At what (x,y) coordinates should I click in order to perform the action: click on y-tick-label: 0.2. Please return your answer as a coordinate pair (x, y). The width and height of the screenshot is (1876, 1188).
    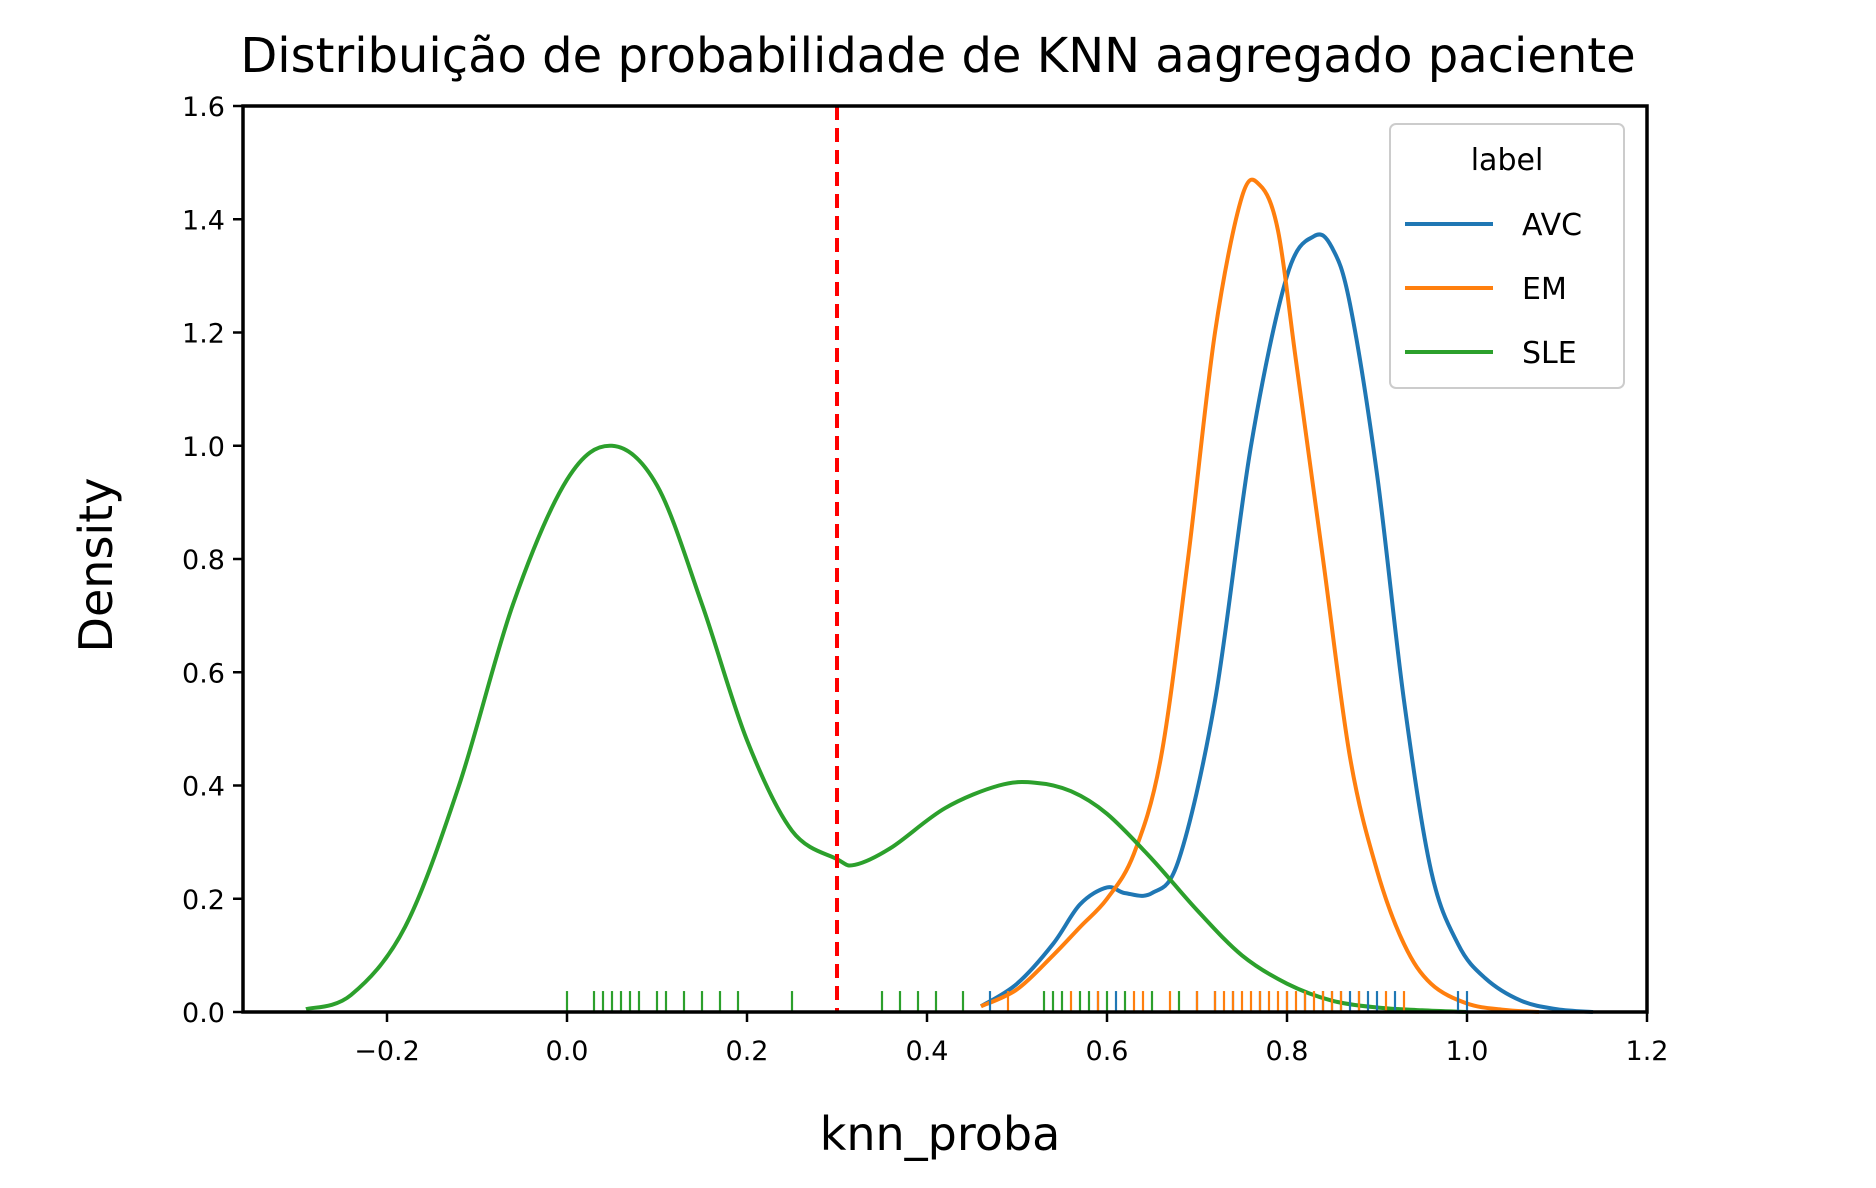
    Looking at the image, I should click on (203, 900).